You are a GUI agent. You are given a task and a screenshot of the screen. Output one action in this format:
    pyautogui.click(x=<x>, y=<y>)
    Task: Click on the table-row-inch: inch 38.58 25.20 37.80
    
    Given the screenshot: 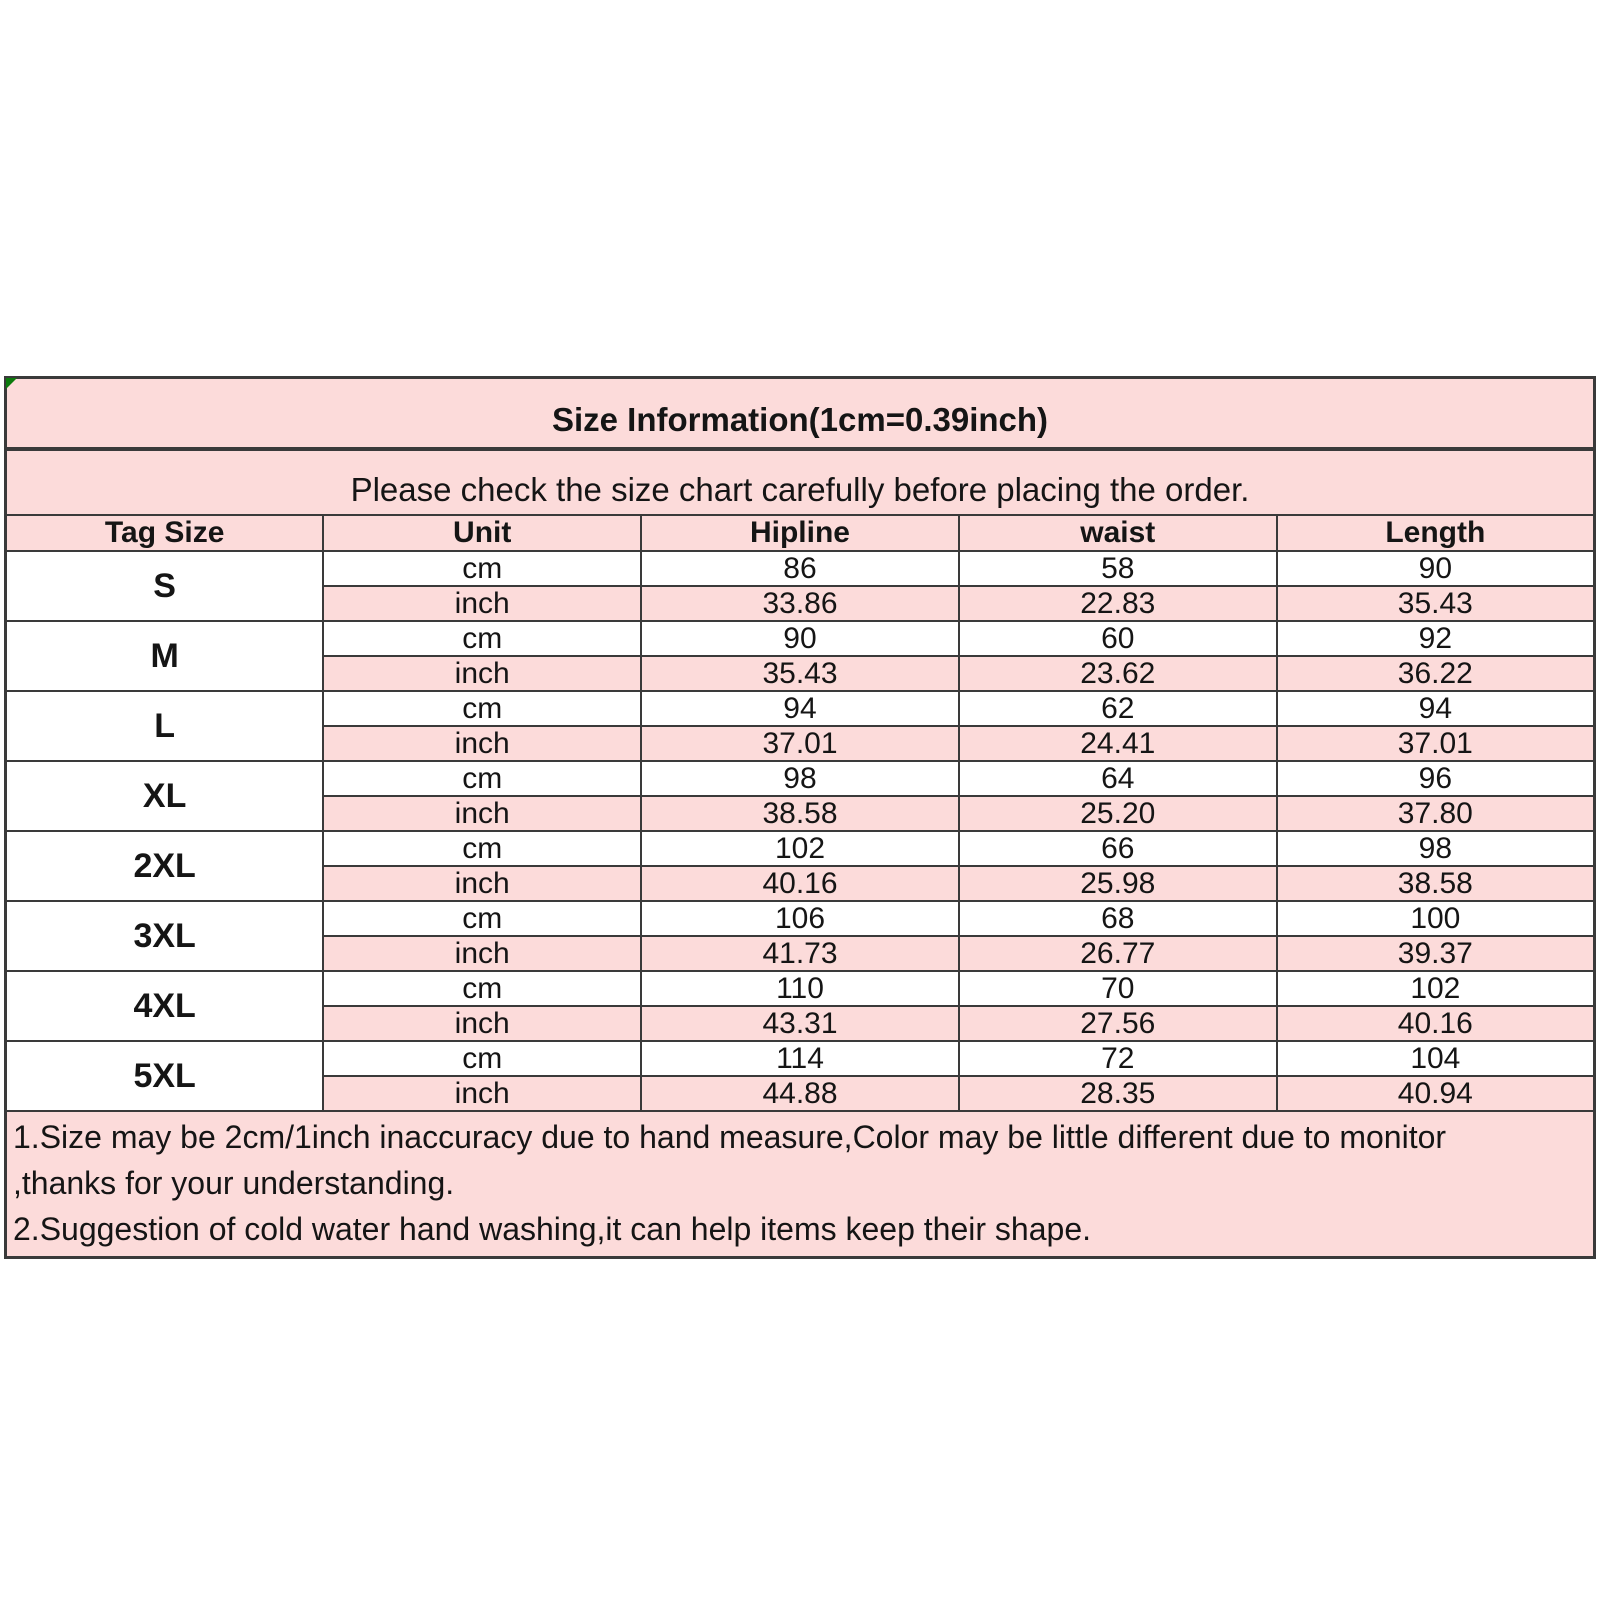 What is the action you would take?
    pyautogui.click(x=801, y=813)
    